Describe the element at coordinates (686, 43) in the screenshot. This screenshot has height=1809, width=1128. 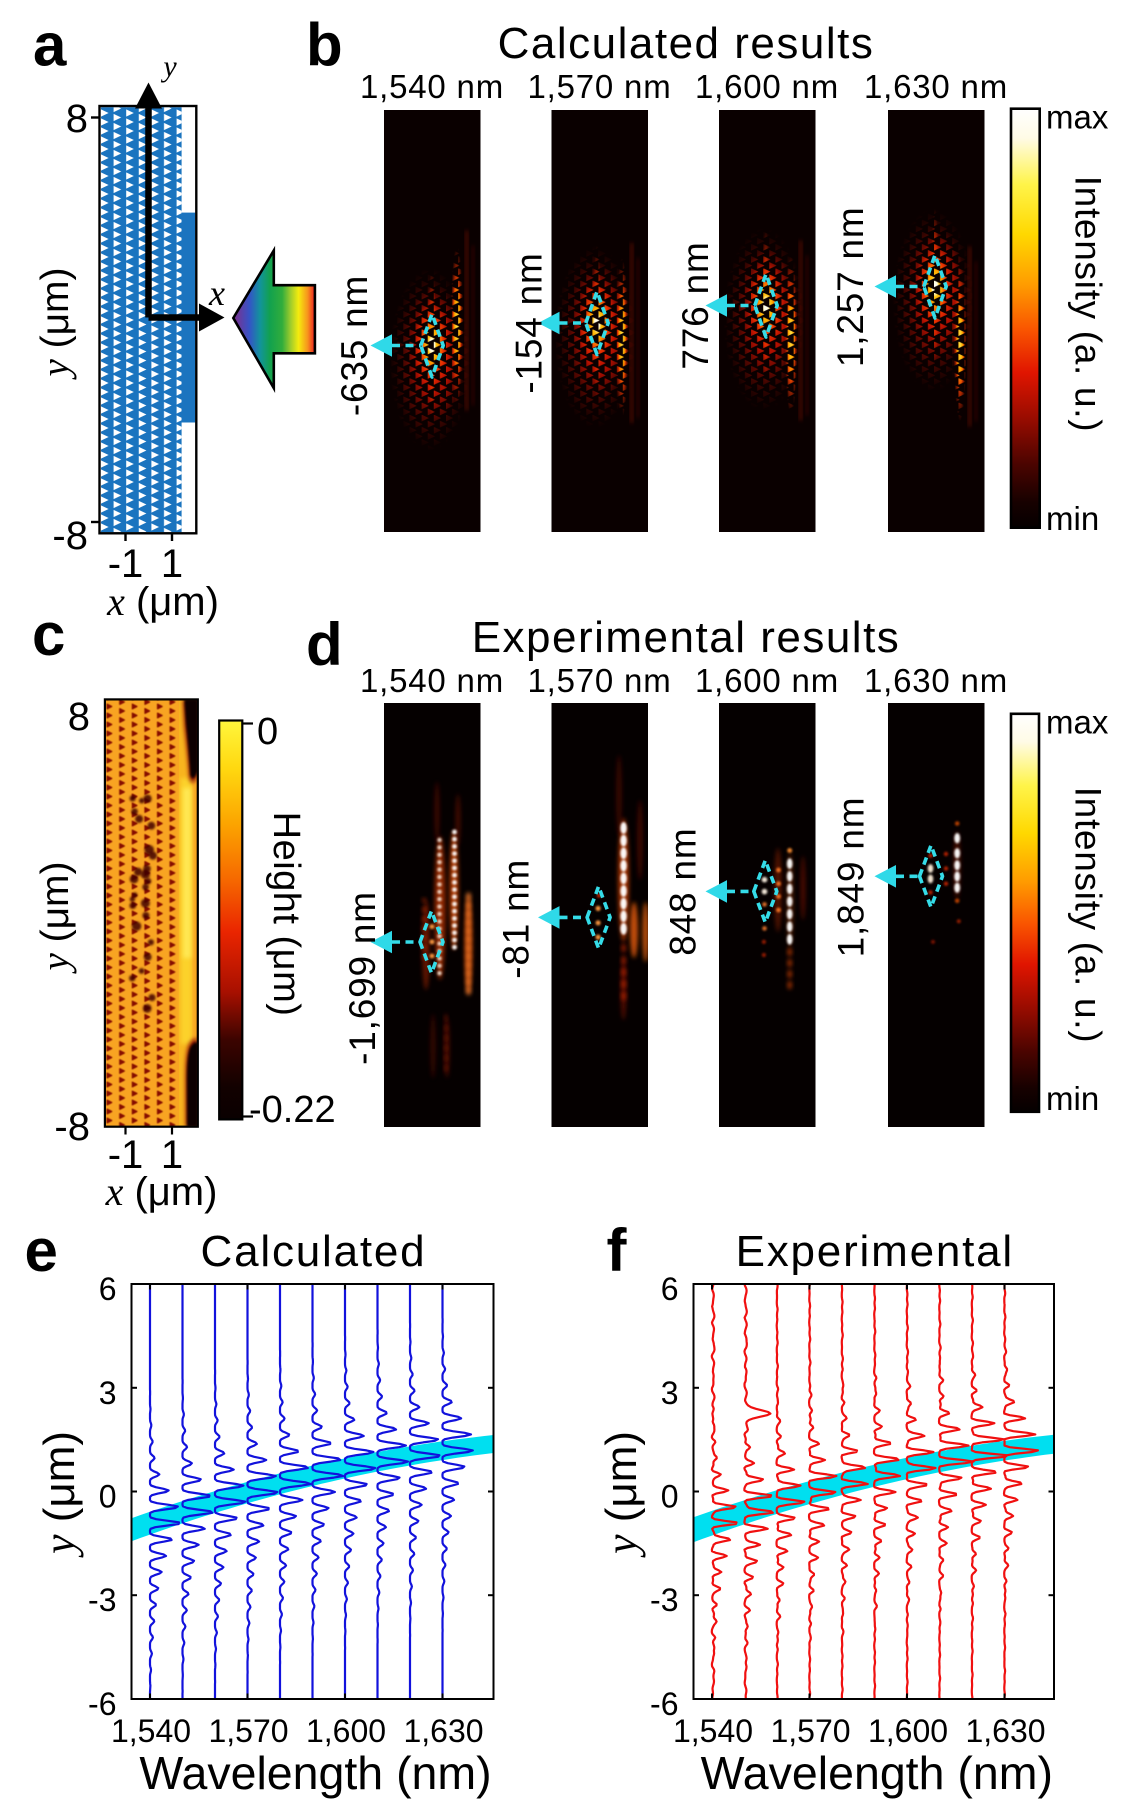
I see `svg-text: Calculated results` at that location.